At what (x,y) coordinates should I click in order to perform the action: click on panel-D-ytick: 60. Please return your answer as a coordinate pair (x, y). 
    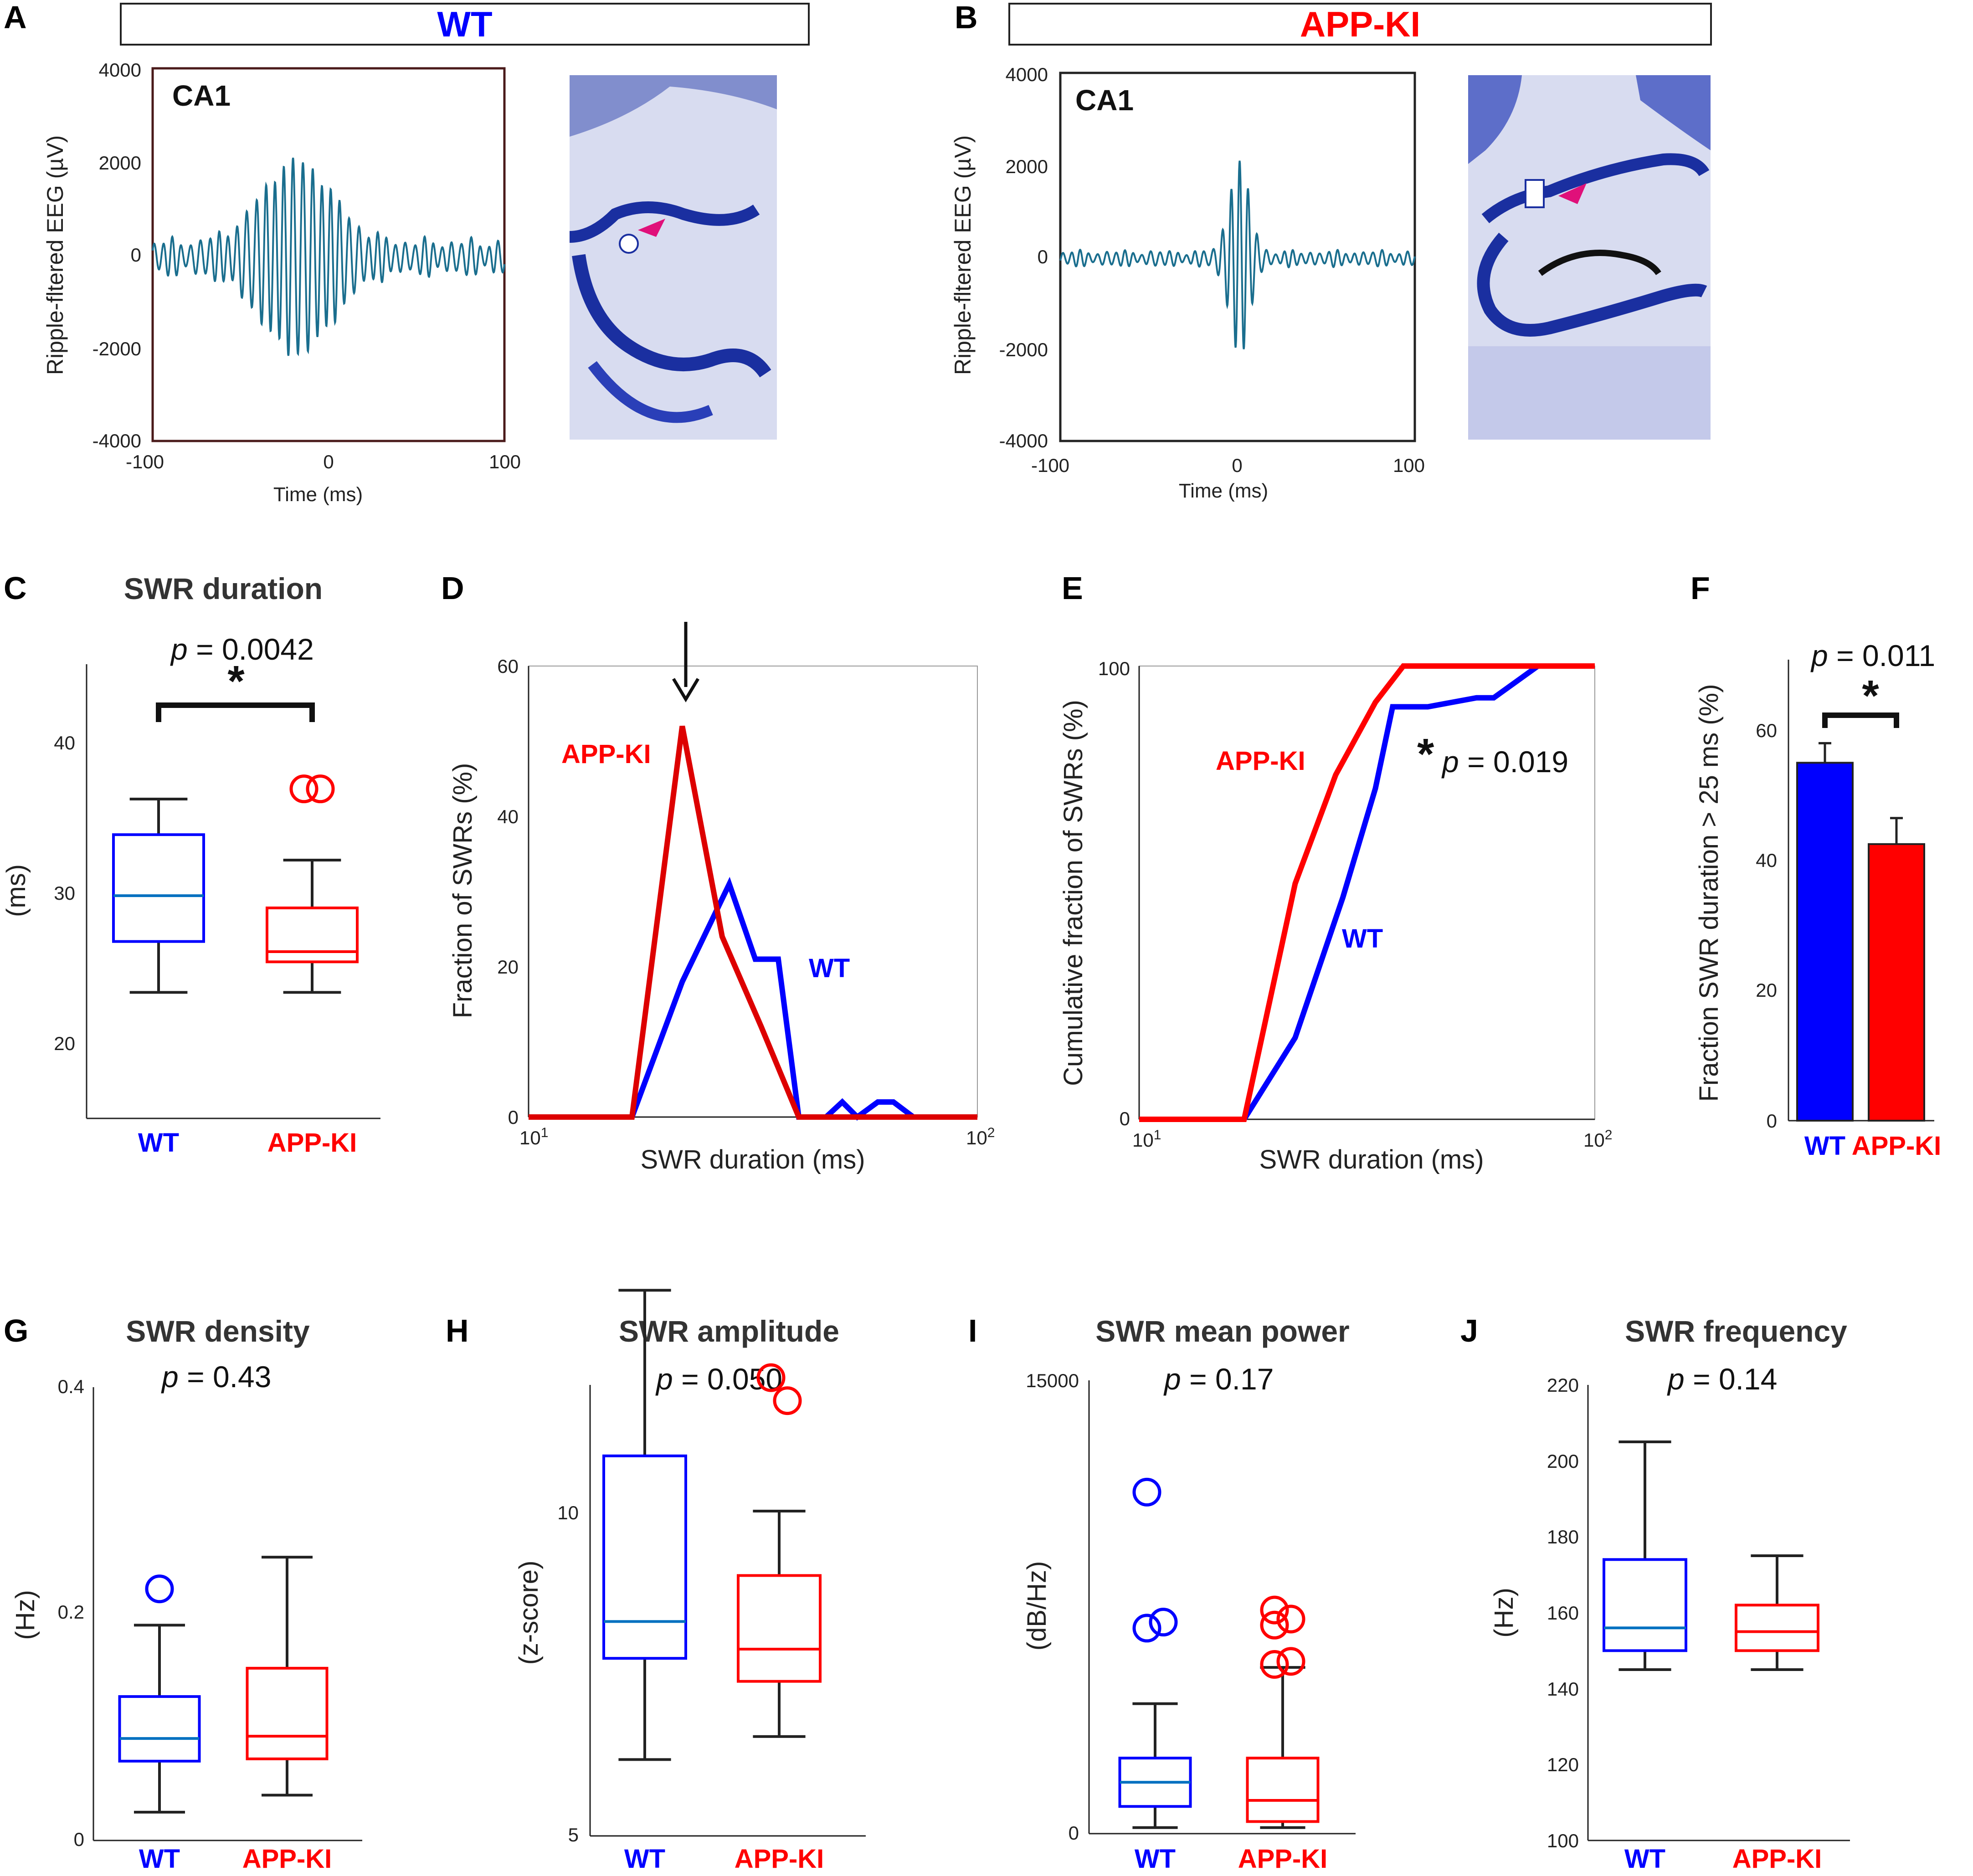
    Looking at the image, I should click on (508, 666).